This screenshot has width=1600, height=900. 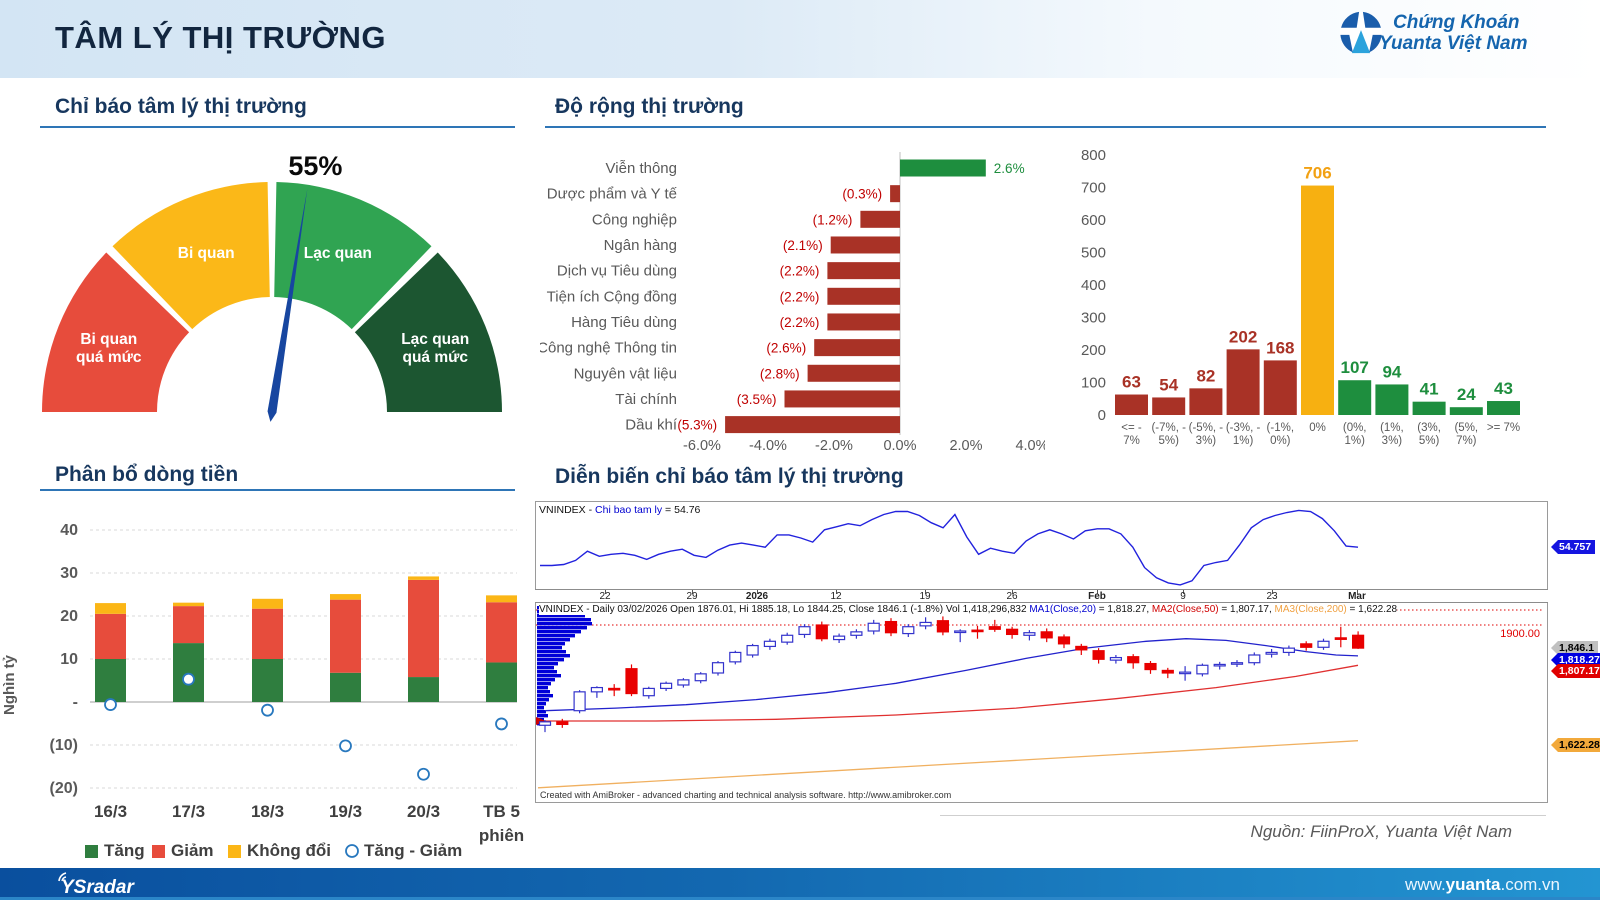 I want to click on svg-text: (0.3%), so click(x=862, y=194).